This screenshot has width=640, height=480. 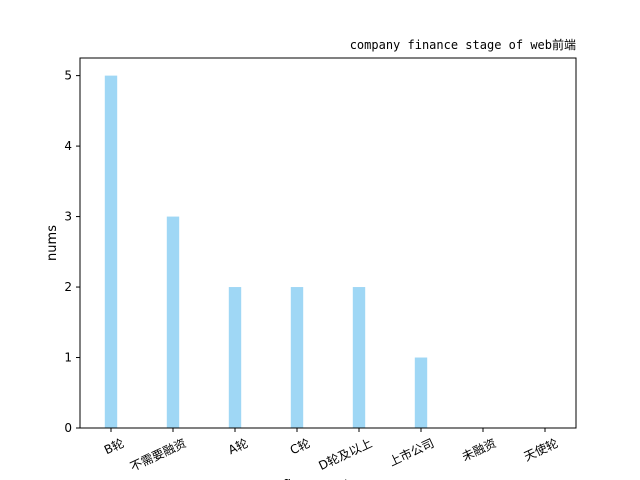 What do you see at coordinates (238, 446) in the screenshot?
I see `x-tick-label: A轮` at bounding box center [238, 446].